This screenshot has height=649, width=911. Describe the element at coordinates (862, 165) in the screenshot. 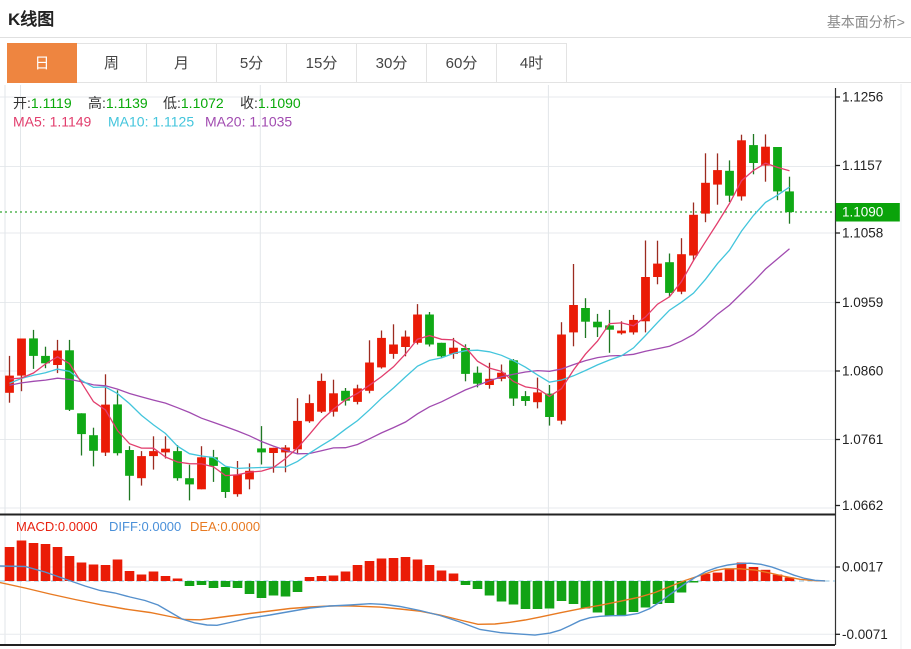

I see `svg-text: 1.1157` at that location.